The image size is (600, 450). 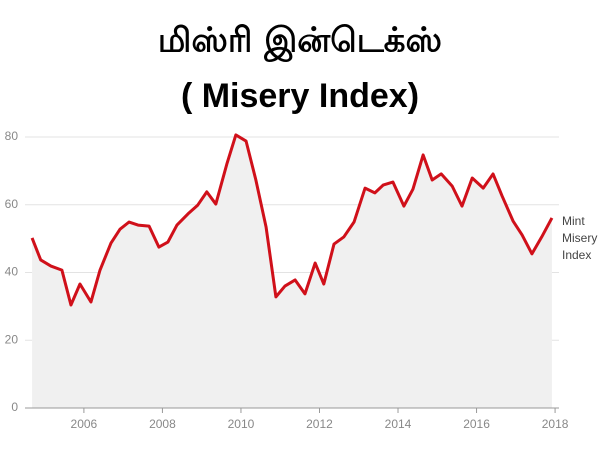 I want to click on x-tick-label: 2018, so click(x=555, y=424).